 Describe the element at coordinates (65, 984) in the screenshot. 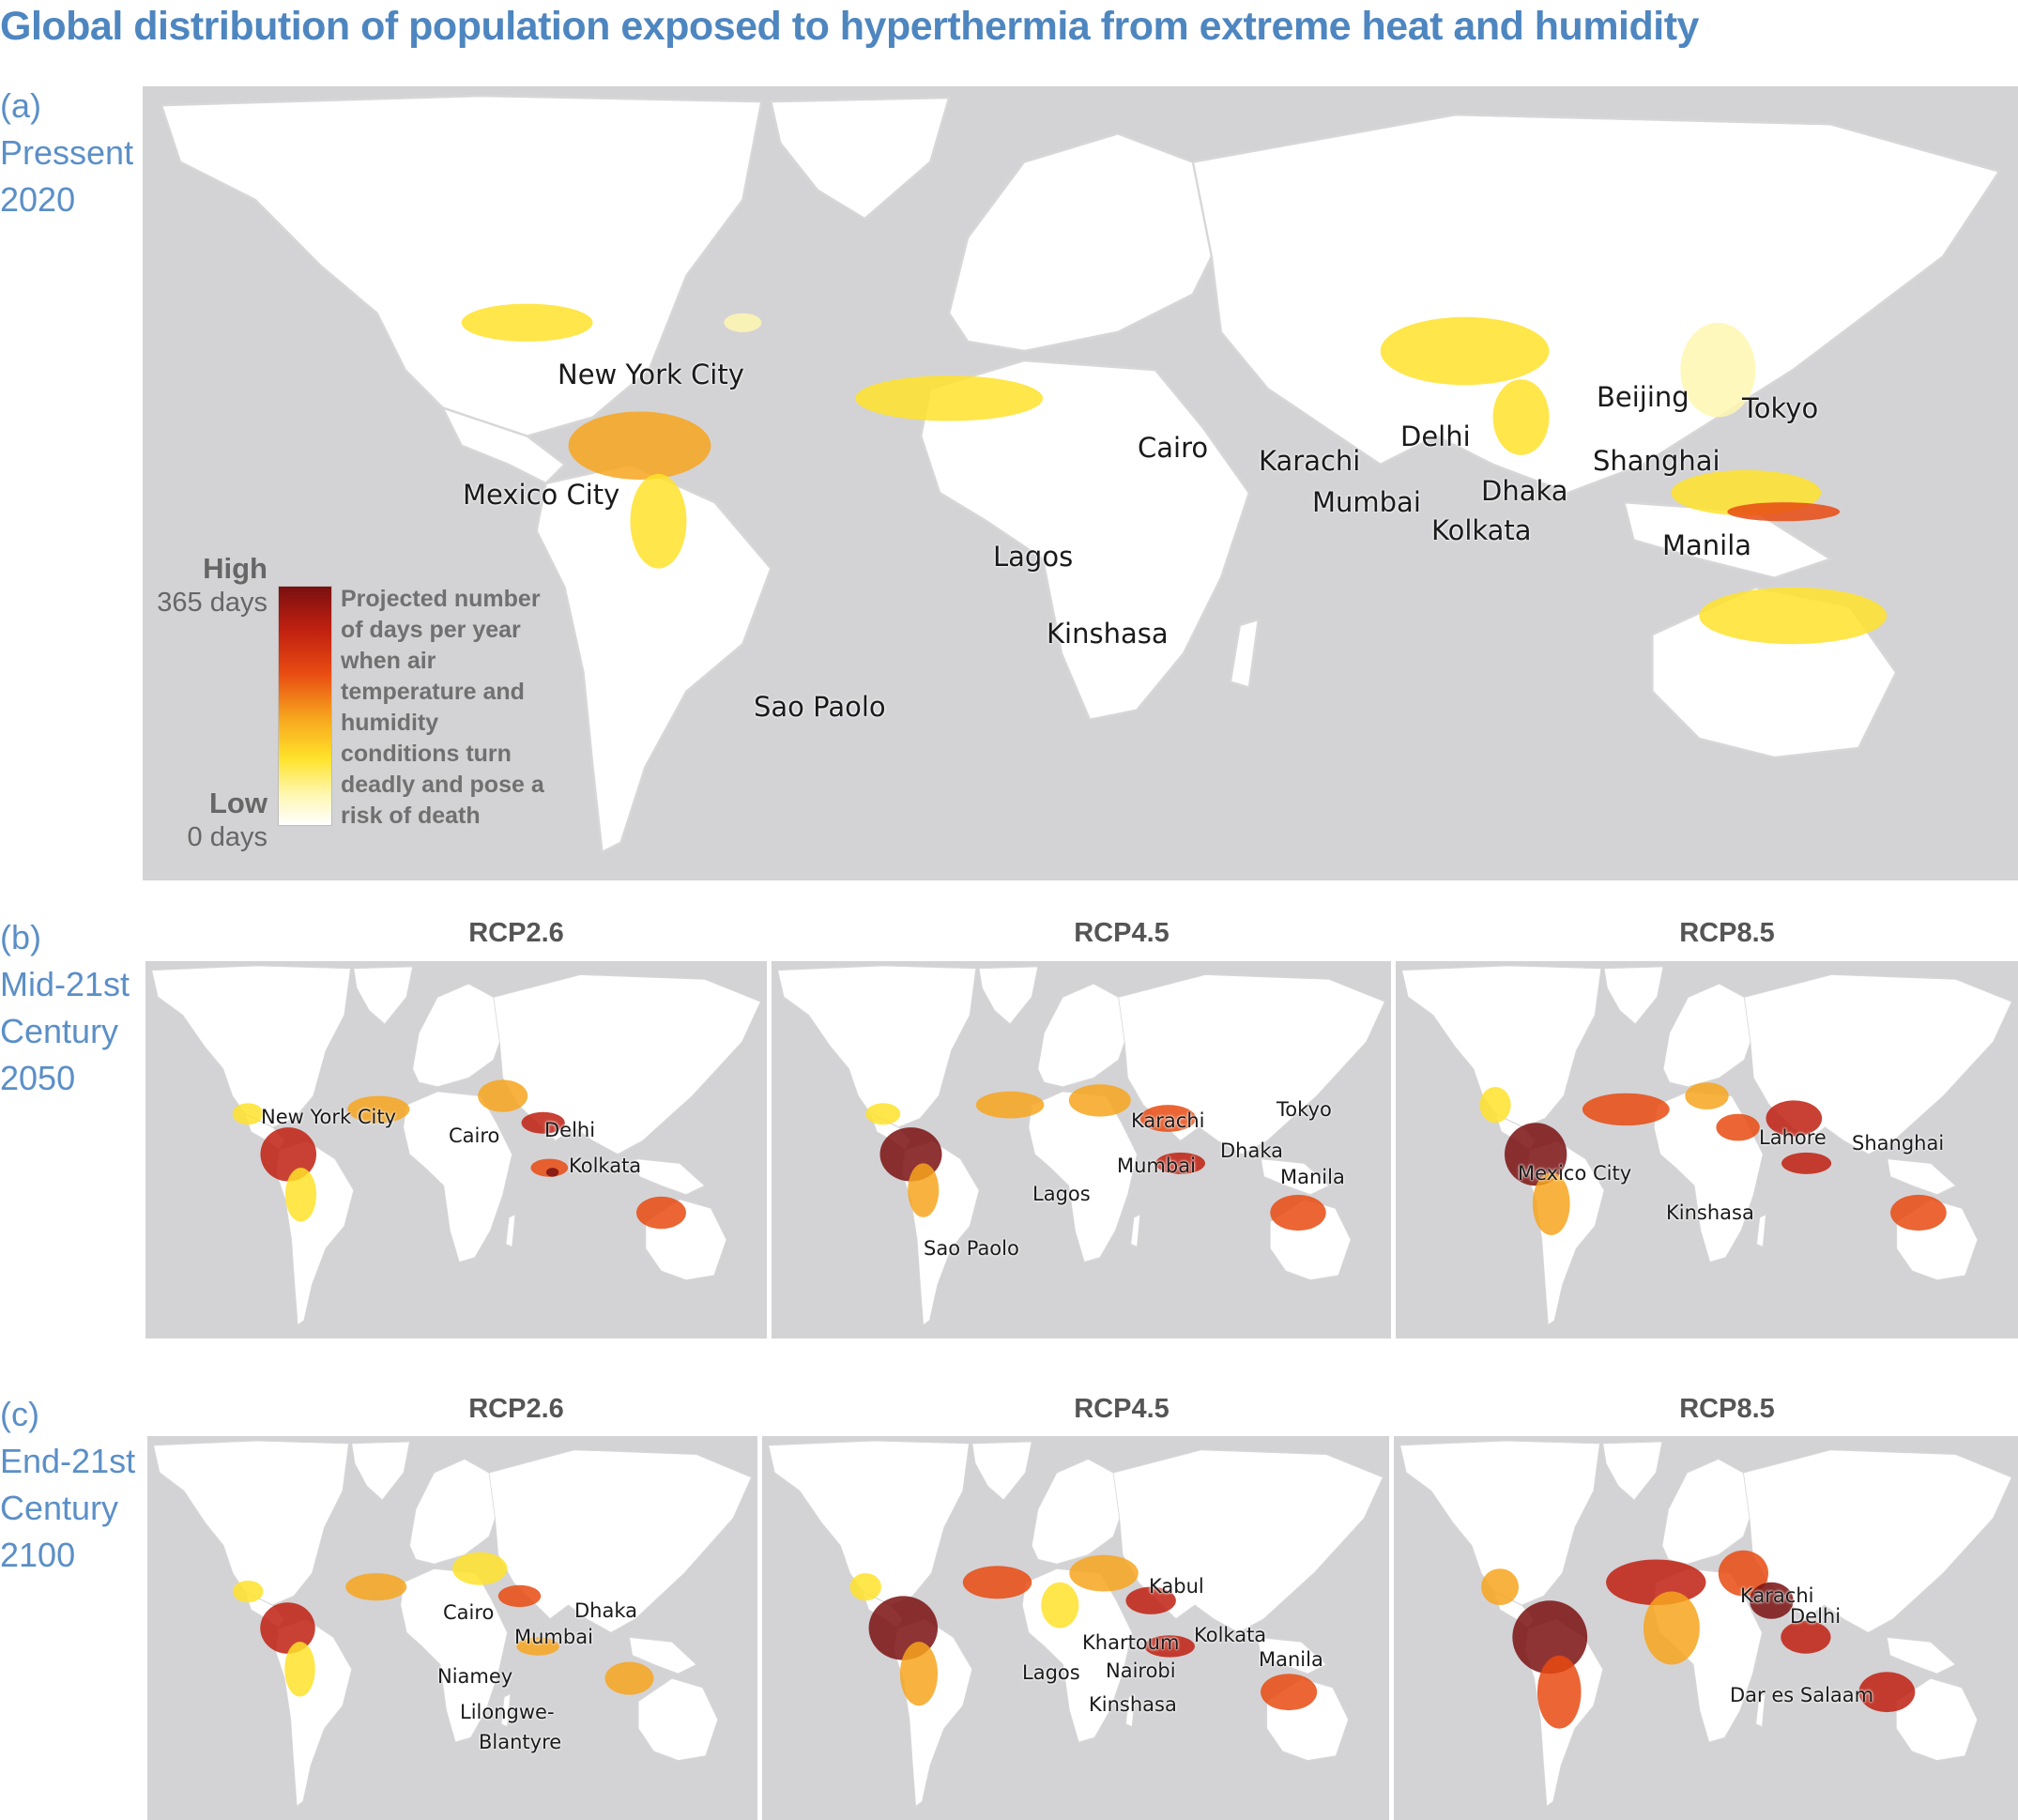

I see `row-b-period: Mid-21st` at that location.